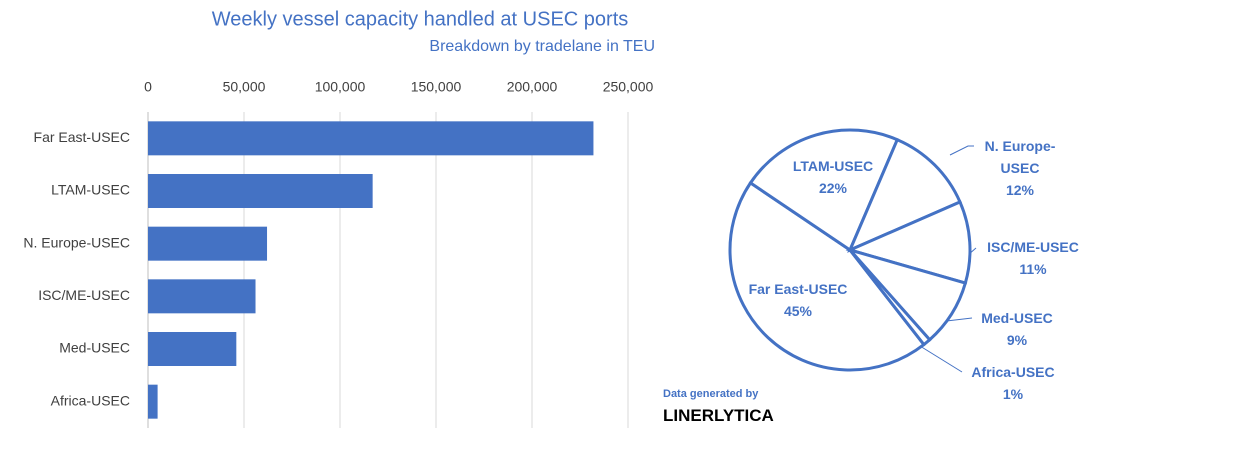  Describe the element at coordinates (1033, 269) in the screenshot. I see `pie-value-label: 11%` at that location.